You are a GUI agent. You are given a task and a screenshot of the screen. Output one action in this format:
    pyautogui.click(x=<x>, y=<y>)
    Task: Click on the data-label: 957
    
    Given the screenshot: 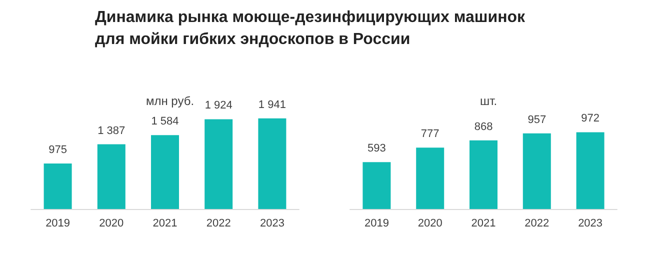 What is the action you would take?
    pyautogui.click(x=537, y=120)
    